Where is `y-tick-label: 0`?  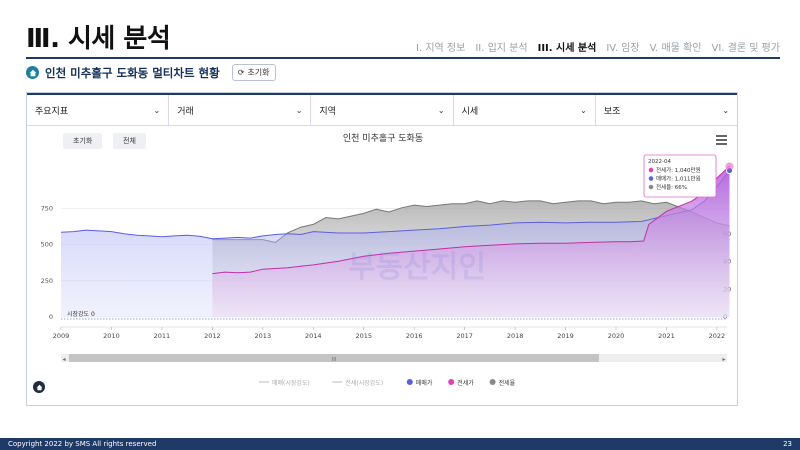
y-tick-label: 0 is located at coordinates (51, 317).